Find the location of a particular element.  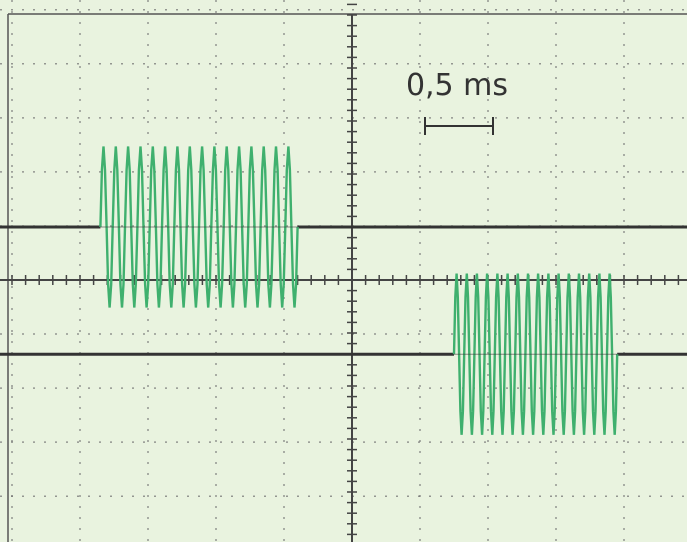

time-scale-marker: 0,5 ms is located at coordinates (457, 101).